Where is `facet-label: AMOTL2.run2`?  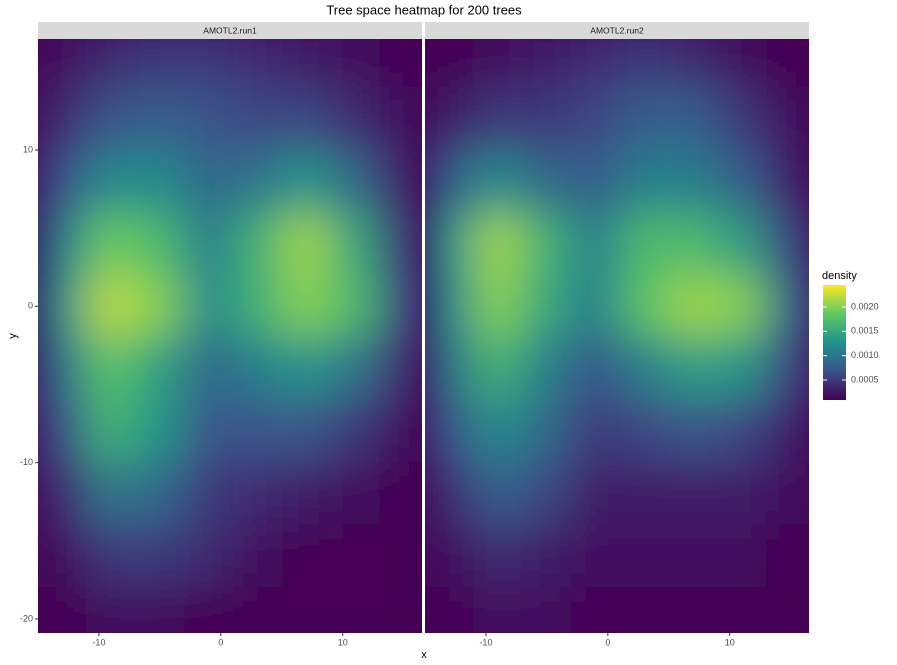
facet-label: AMOTL2.run2 is located at coordinates (617, 30).